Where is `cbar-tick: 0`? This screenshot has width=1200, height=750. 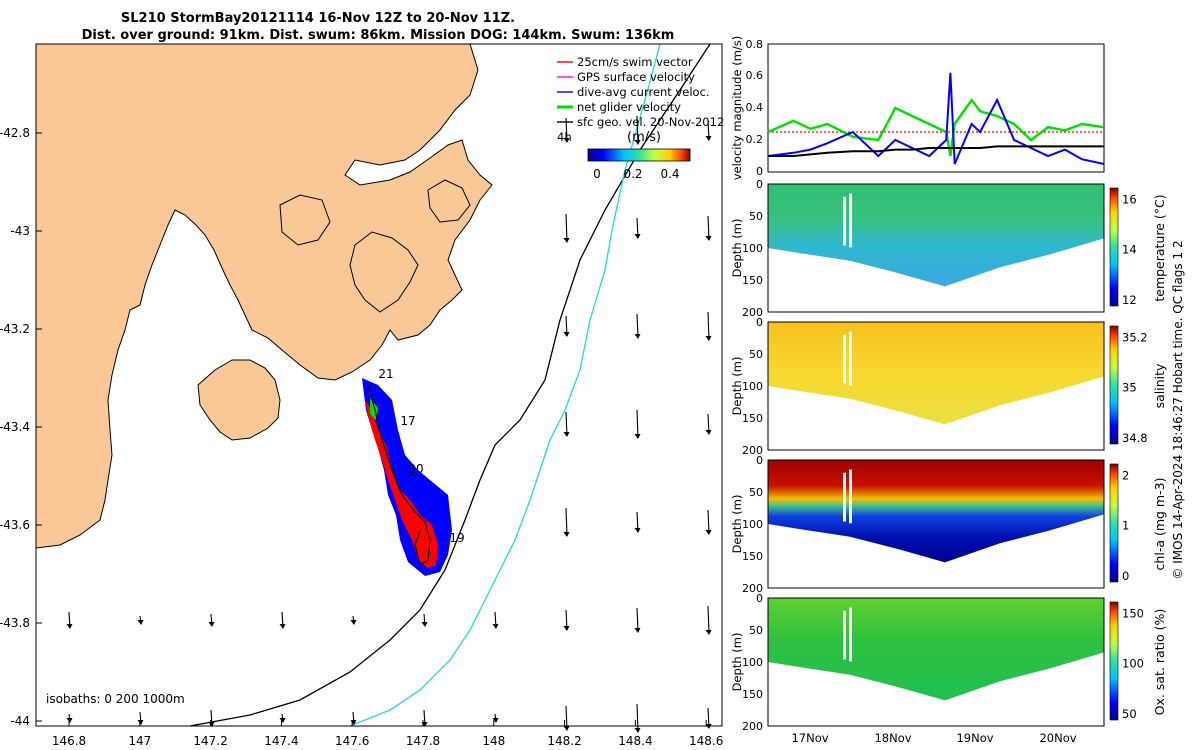 cbar-tick: 0 is located at coordinates (1125, 576).